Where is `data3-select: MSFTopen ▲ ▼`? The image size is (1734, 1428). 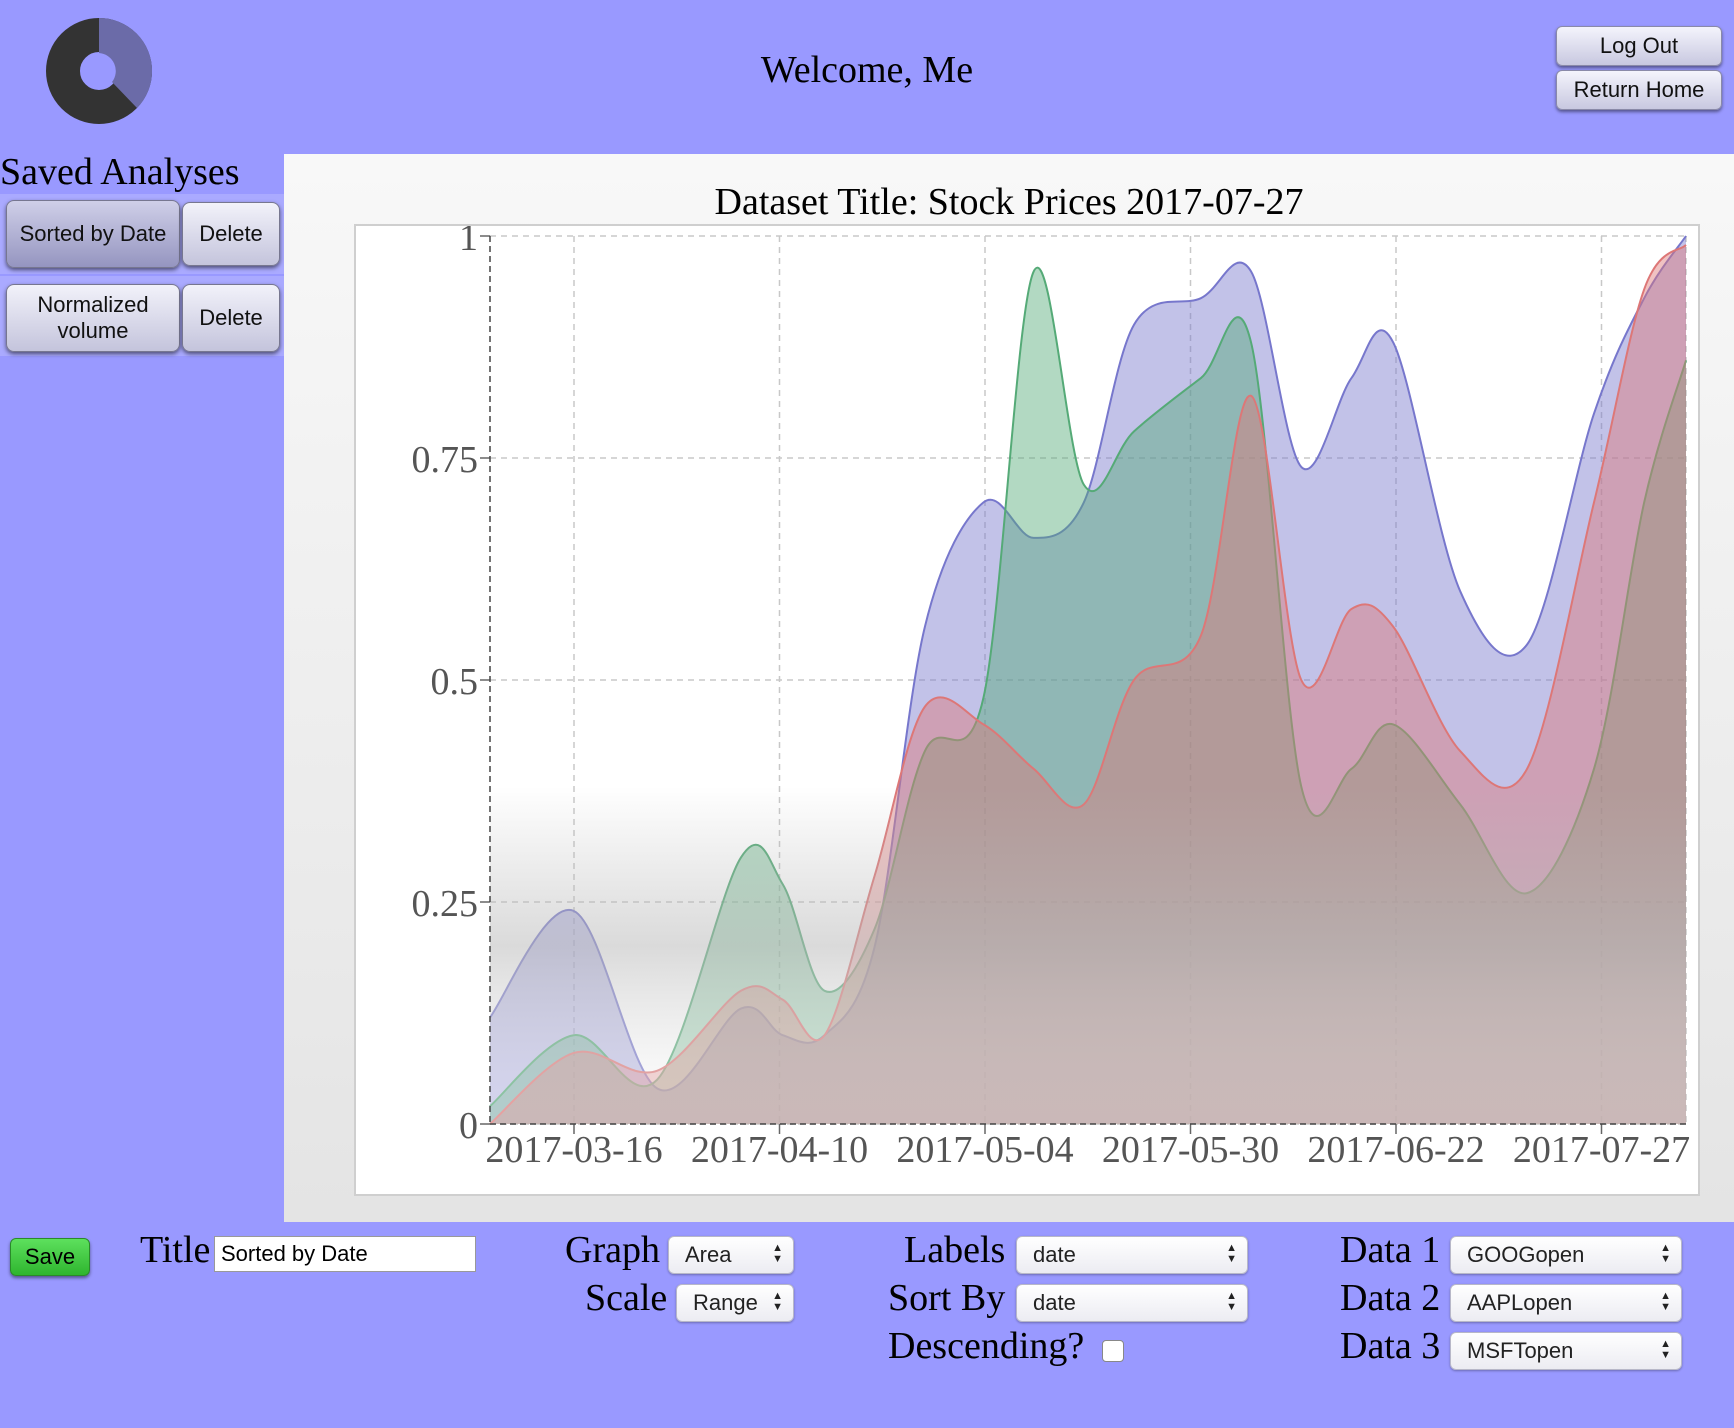 data3-select: MSFTopen ▲ ▼ is located at coordinates (1566, 1351).